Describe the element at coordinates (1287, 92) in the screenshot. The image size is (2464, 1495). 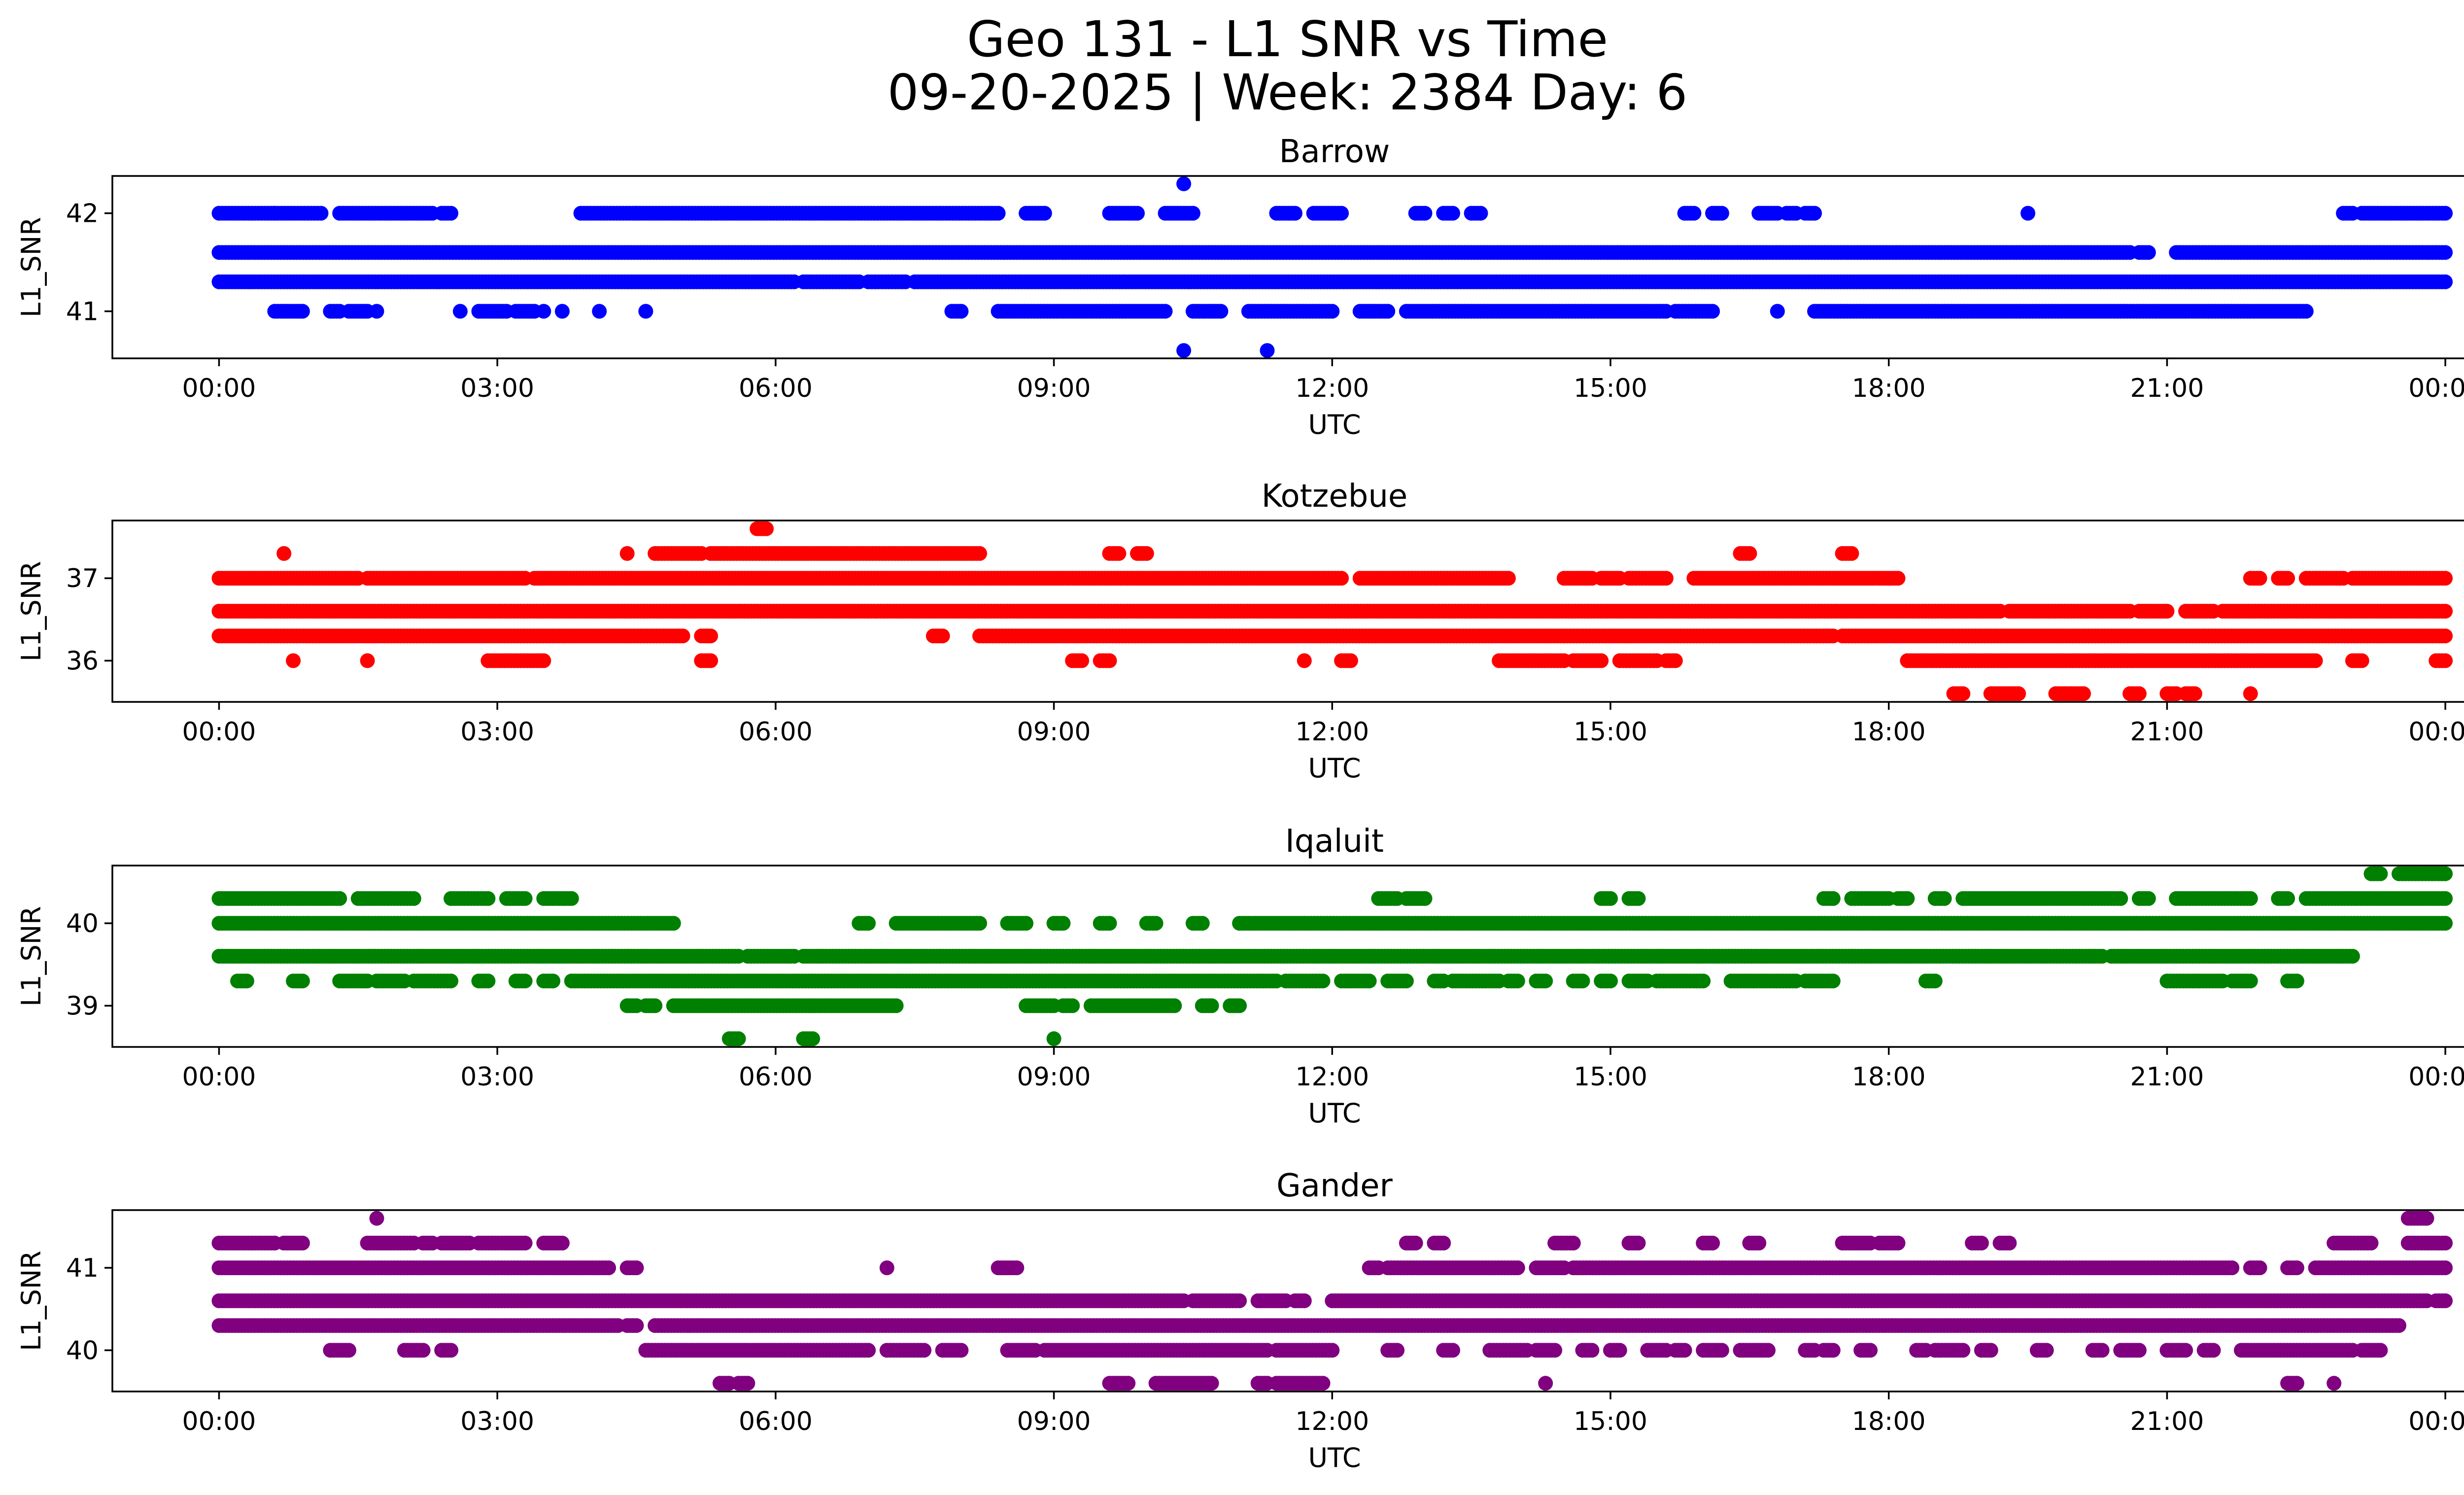
I see `figure-subtitle: 09-20-2025 | Week: 2384 Day: 6` at that location.